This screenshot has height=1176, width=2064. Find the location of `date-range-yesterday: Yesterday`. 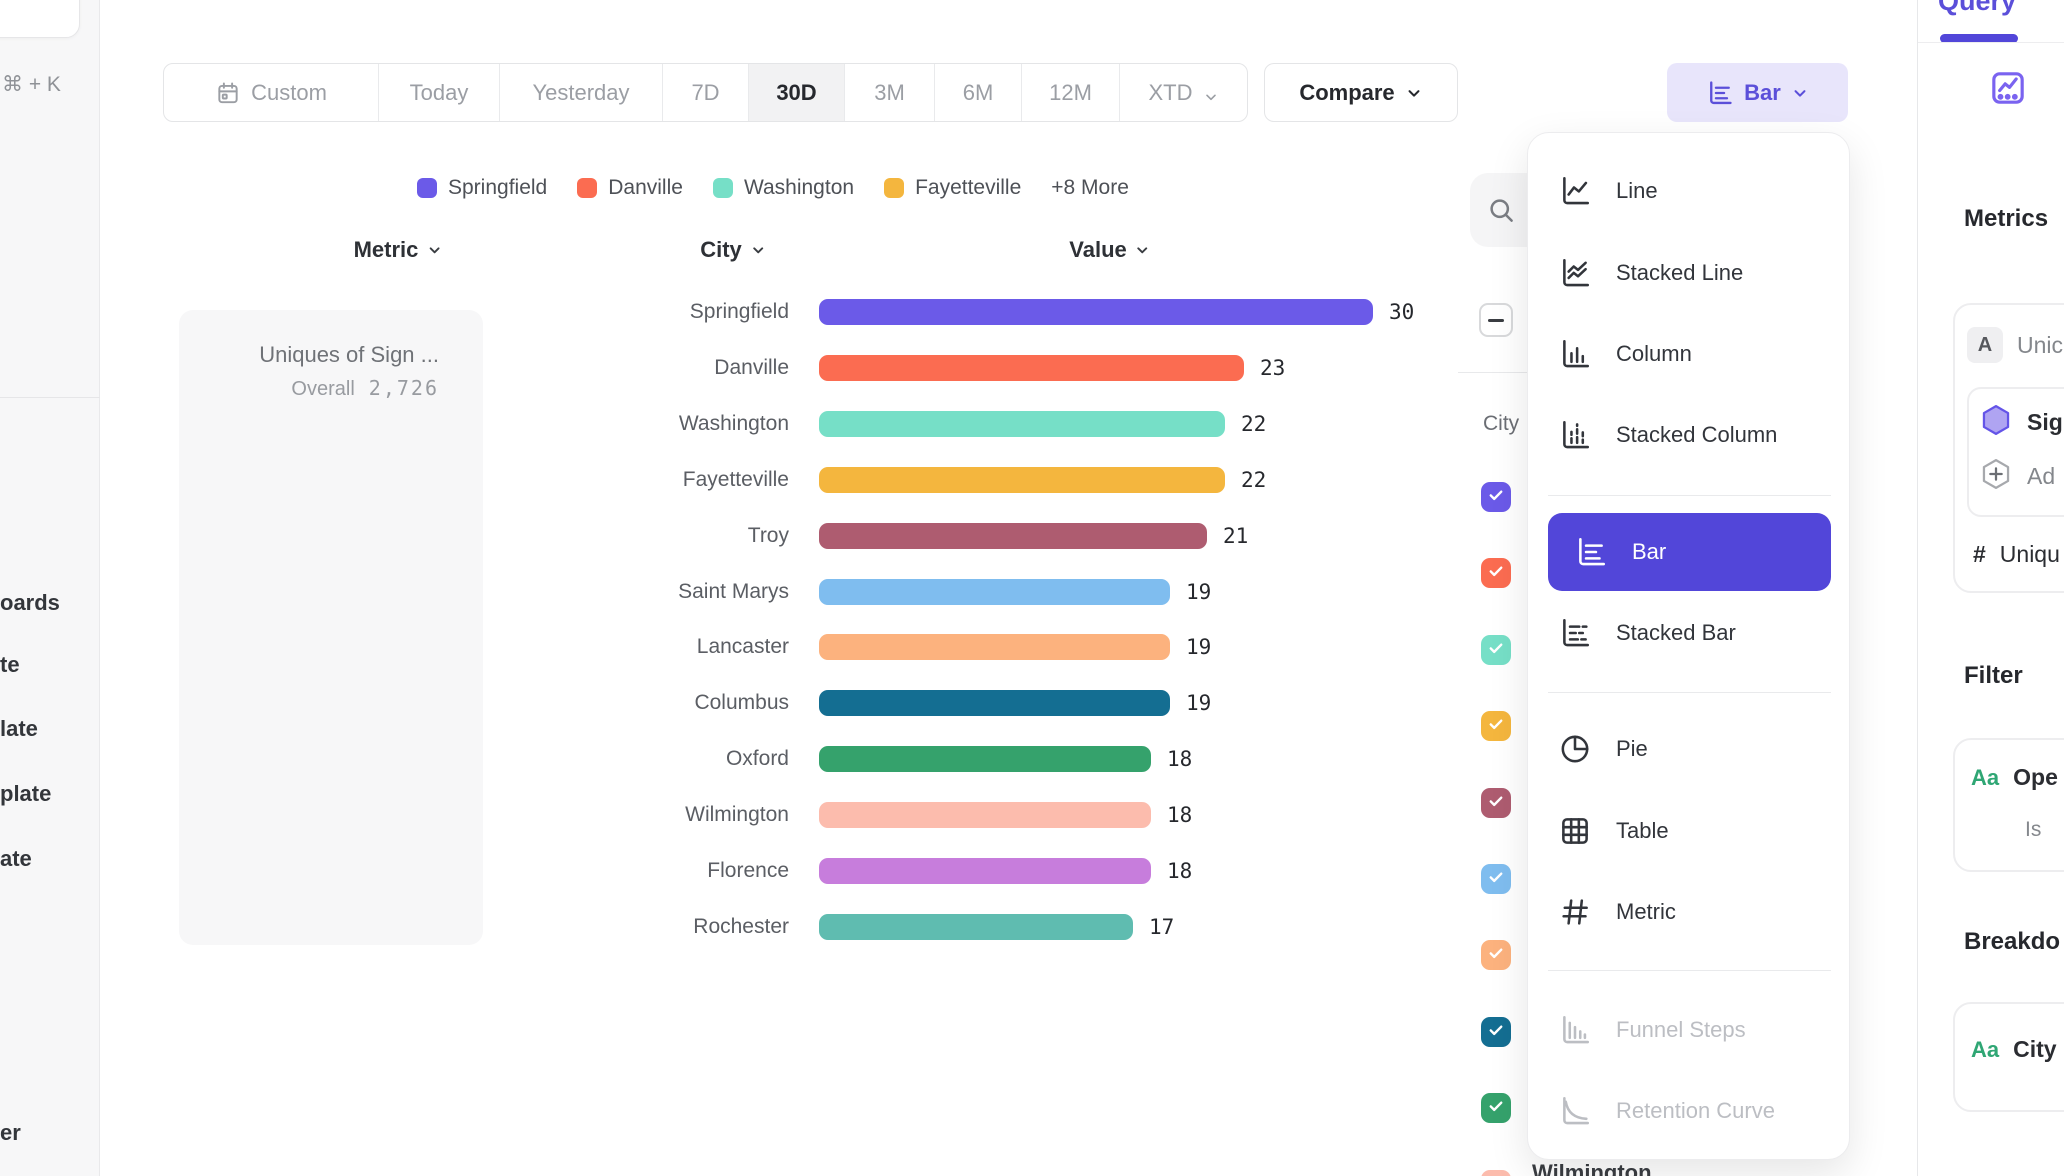

date-range-yesterday: Yesterday is located at coordinates (581, 92).